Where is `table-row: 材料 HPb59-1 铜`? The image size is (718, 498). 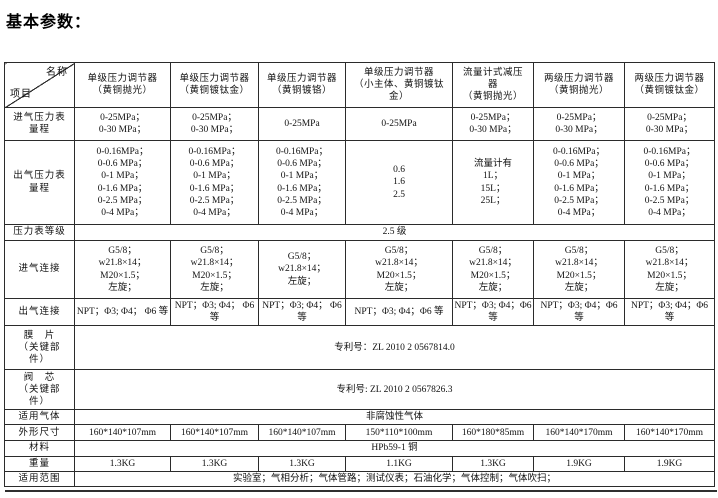 table-row: 材料 HPb59-1 铜 is located at coordinates (359, 448).